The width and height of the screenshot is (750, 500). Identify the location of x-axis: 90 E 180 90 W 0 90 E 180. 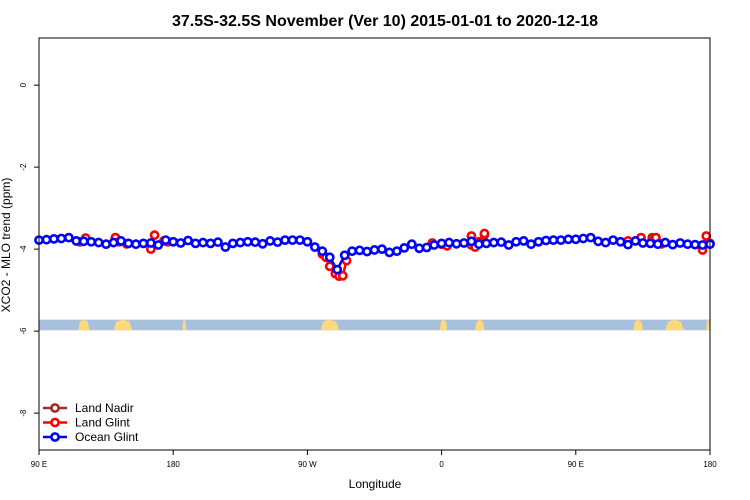
(374, 459).